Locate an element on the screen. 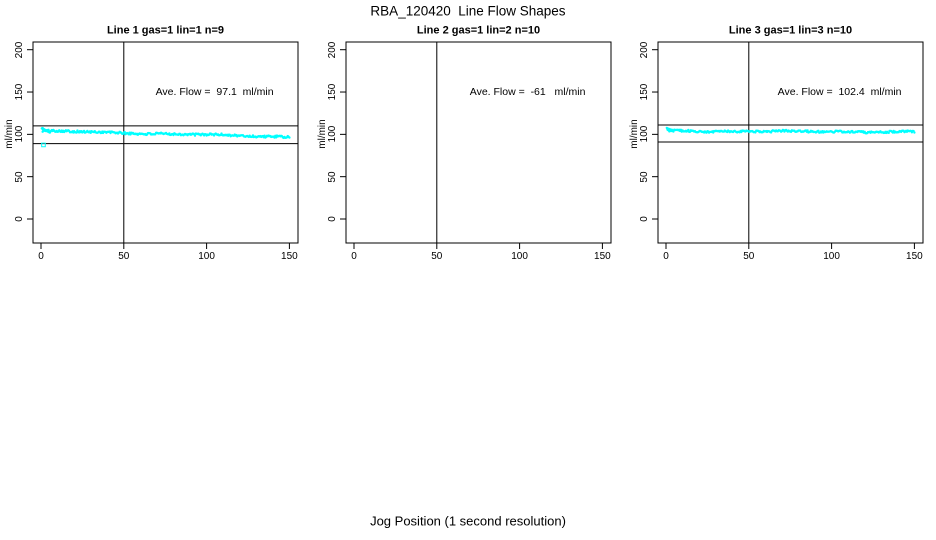 This screenshot has height=540, width=936. x-axis-title: Jog Position (1 second resolution) is located at coordinates (468, 521).